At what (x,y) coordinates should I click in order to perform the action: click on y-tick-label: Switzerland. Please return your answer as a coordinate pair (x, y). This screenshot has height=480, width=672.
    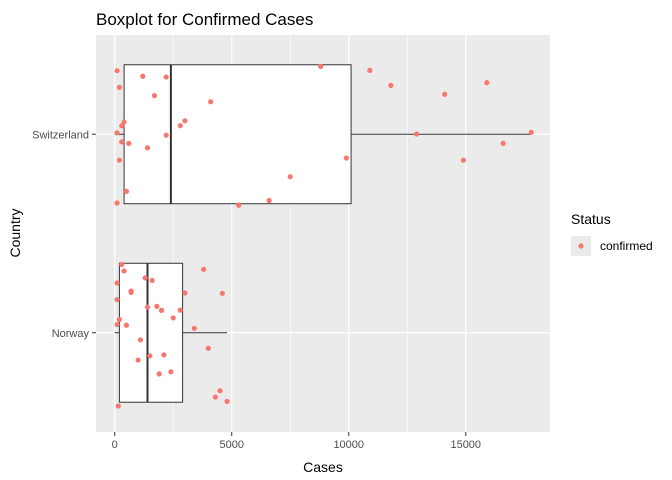
    Looking at the image, I should click on (60, 135).